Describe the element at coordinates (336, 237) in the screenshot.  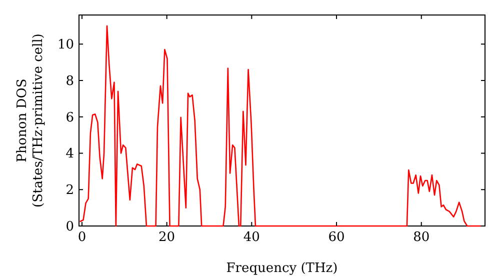
I see `x-tick-label: 60` at that location.